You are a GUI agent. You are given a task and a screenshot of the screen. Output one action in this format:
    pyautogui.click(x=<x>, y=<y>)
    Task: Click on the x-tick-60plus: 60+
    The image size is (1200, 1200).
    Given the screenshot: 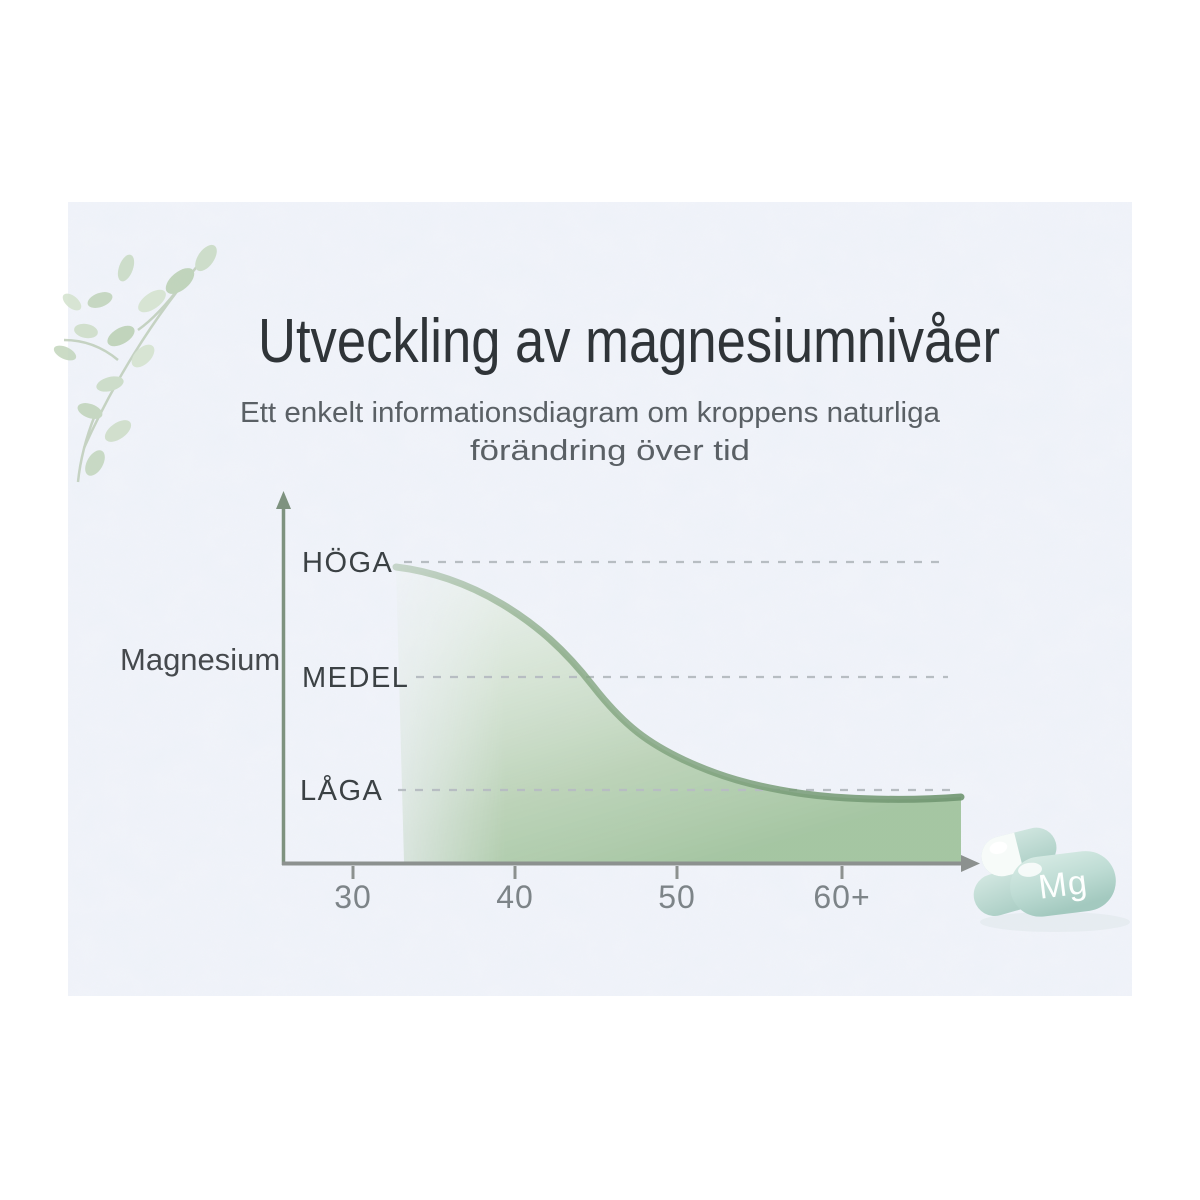 What is the action you would take?
    pyautogui.click(x=841, y=897)
    